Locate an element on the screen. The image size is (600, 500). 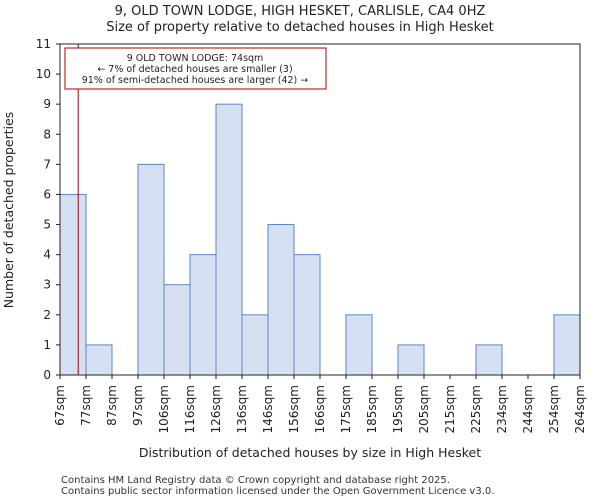
y-tick-label: 1 is located at coordinates (47, 345).